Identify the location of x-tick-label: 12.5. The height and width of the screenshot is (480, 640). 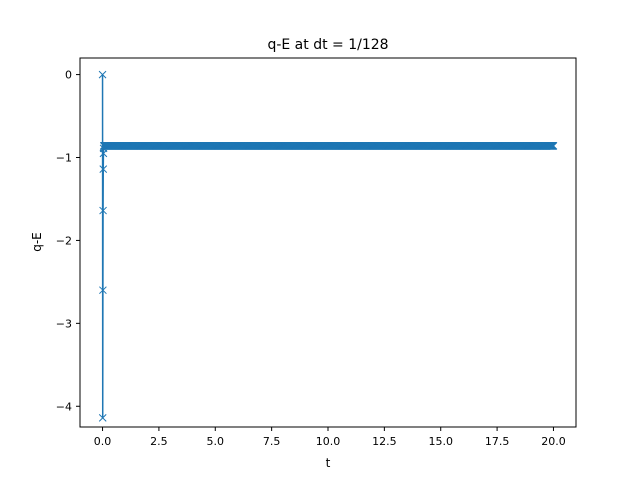
(384, 441).